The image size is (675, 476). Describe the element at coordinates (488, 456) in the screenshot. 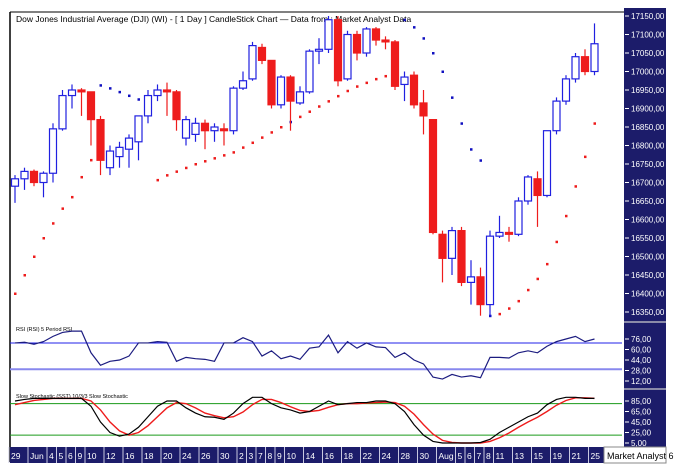

I see `date-label: 8` at that location.